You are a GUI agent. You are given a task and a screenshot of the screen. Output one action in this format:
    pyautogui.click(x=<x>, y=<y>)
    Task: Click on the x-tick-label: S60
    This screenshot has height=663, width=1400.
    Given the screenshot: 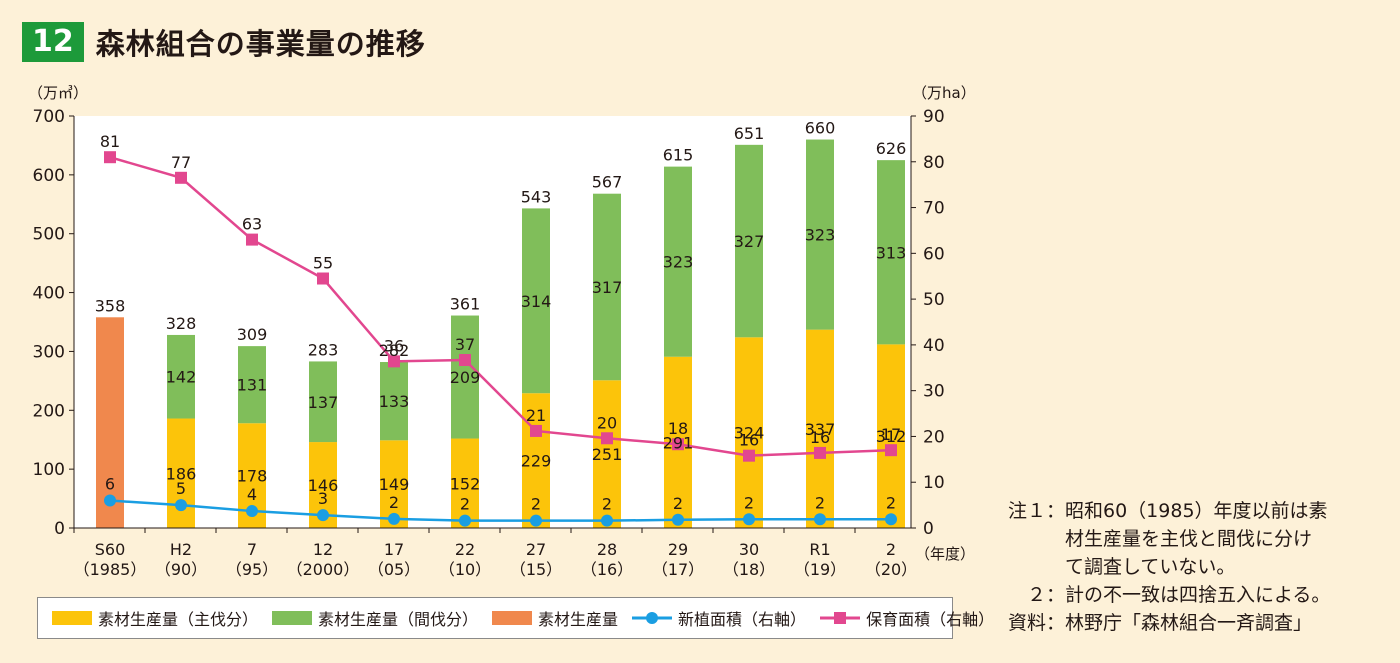 What is the action you would take?
    pyautogui.click(x=110, y=549)
    